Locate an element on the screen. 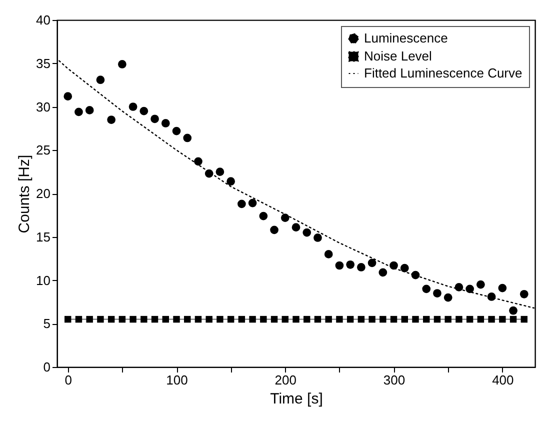 This screenshot has height=421, width=557. x-tick-label: 400 is located at coordinates (503, 380).